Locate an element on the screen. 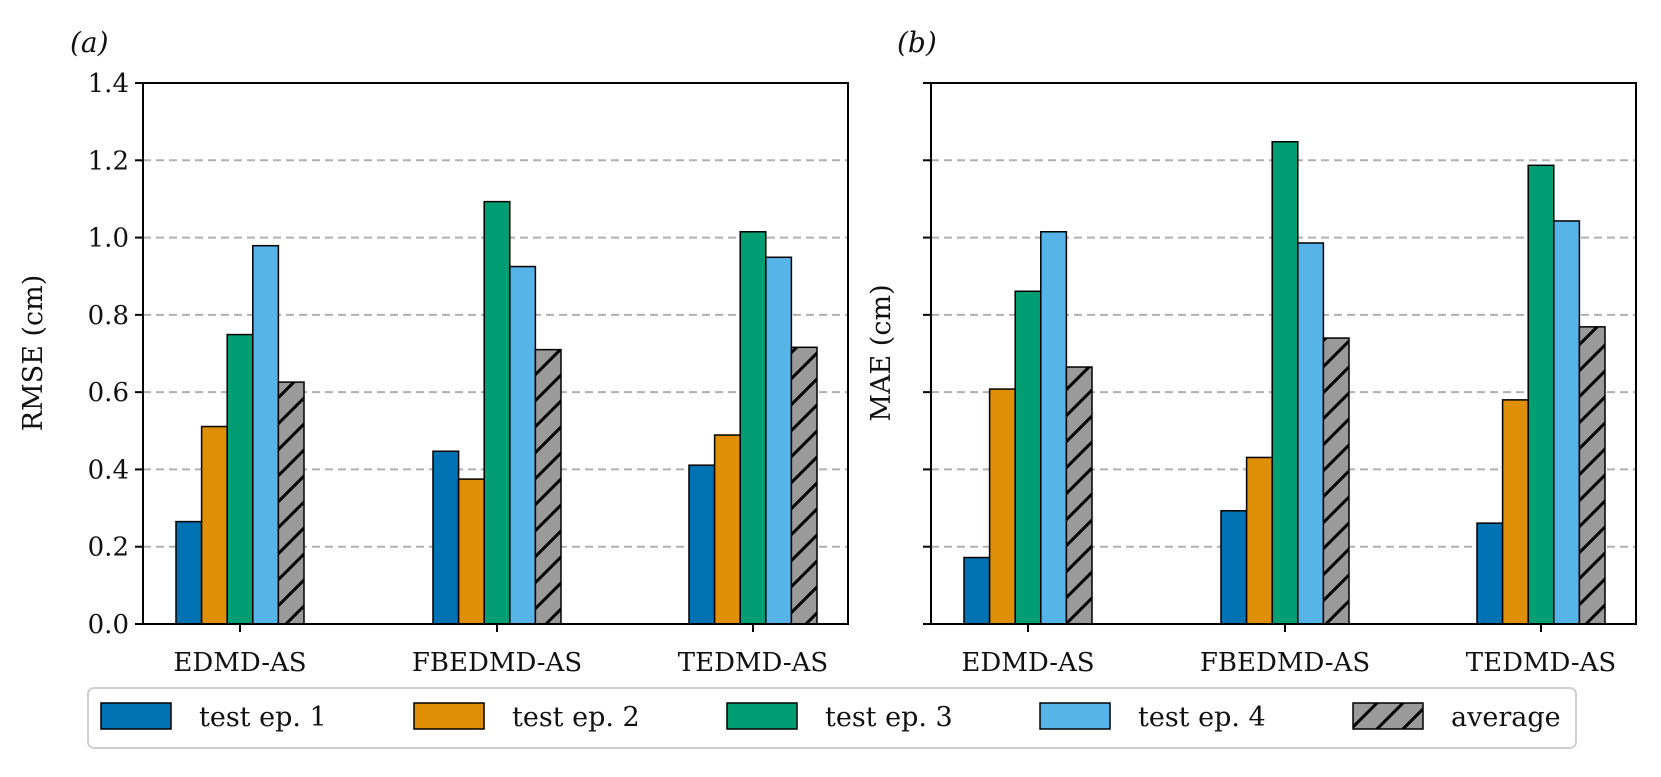 This screenshot has width=1661, height=777. y-tick-label: 0.4 is located at coordinates (108, 470).